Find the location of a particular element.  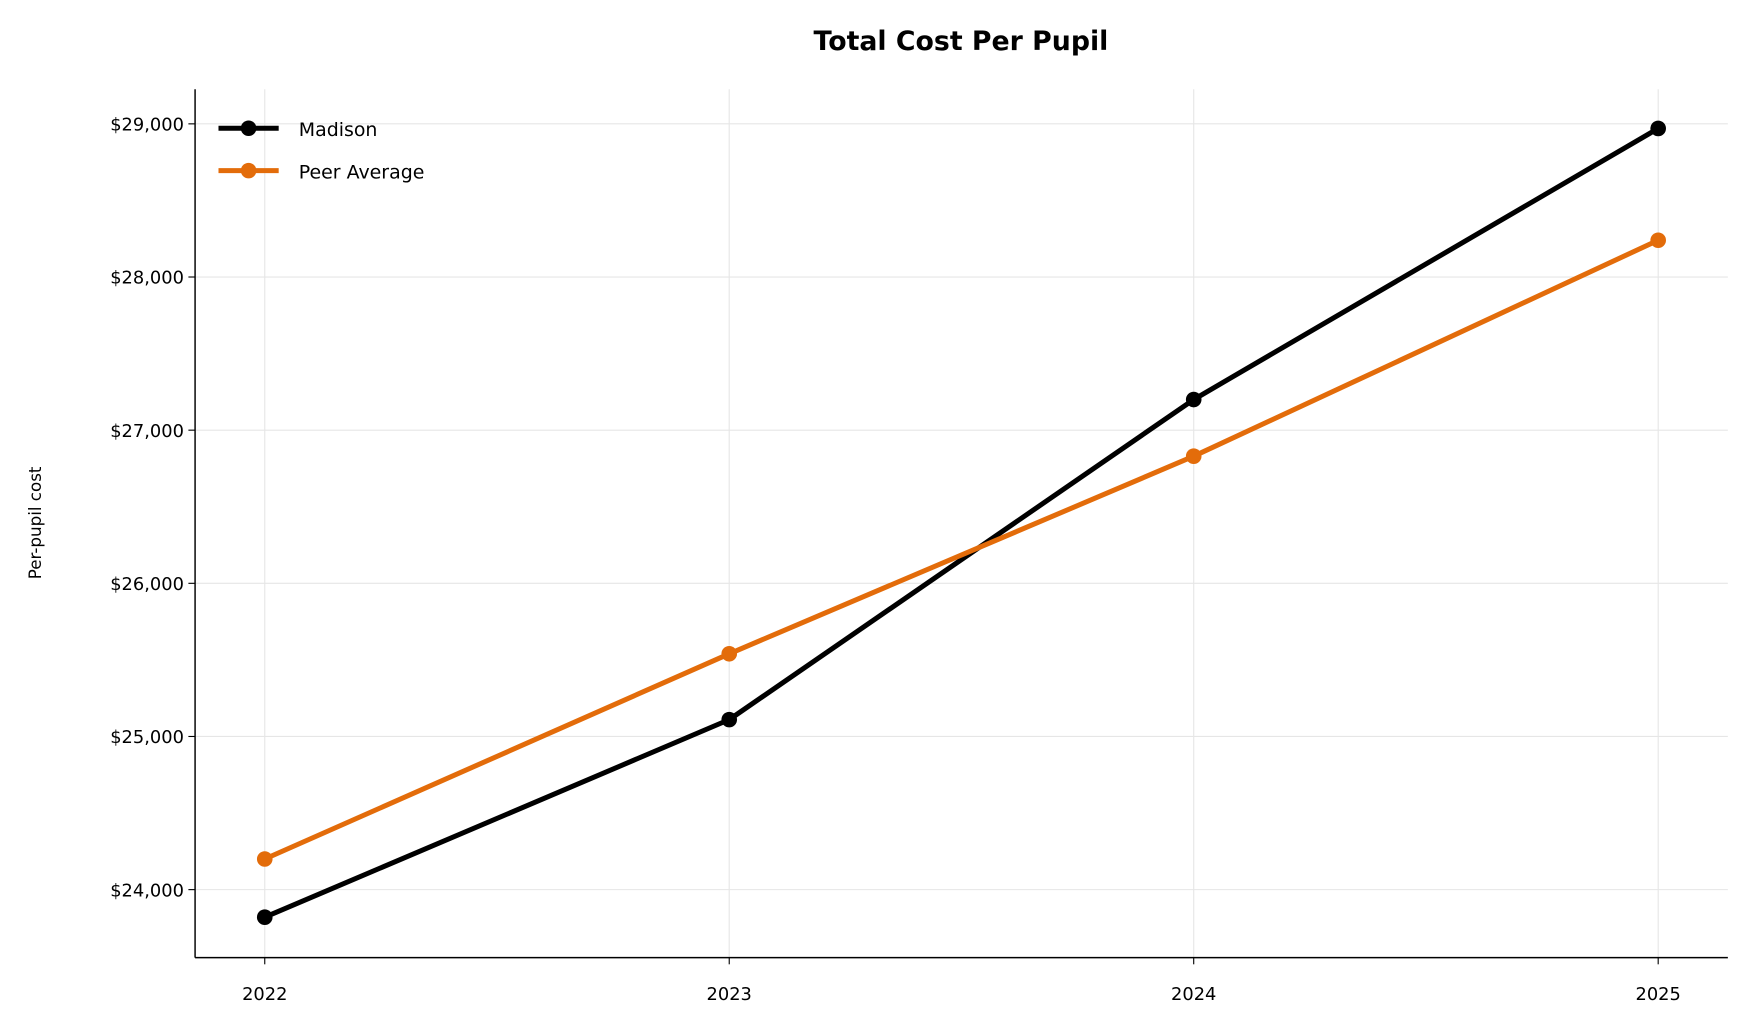

y-tick-label: $24,000 is located at coordinates (147, 890).